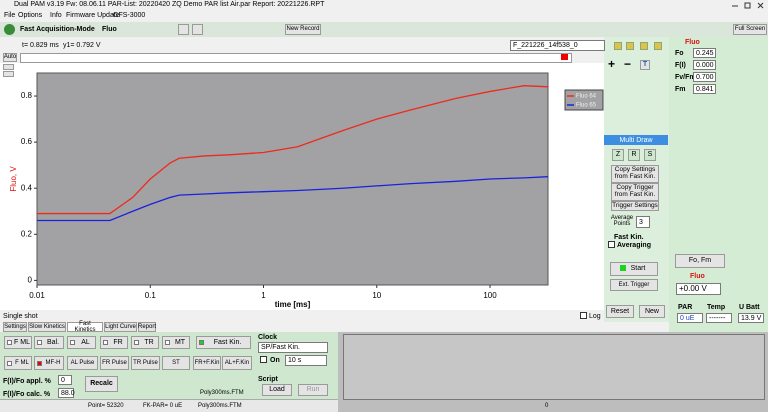 The width and height of the screenshot is (768, 412). I want to click on control-button: TR Pulse, so click(145, 363).